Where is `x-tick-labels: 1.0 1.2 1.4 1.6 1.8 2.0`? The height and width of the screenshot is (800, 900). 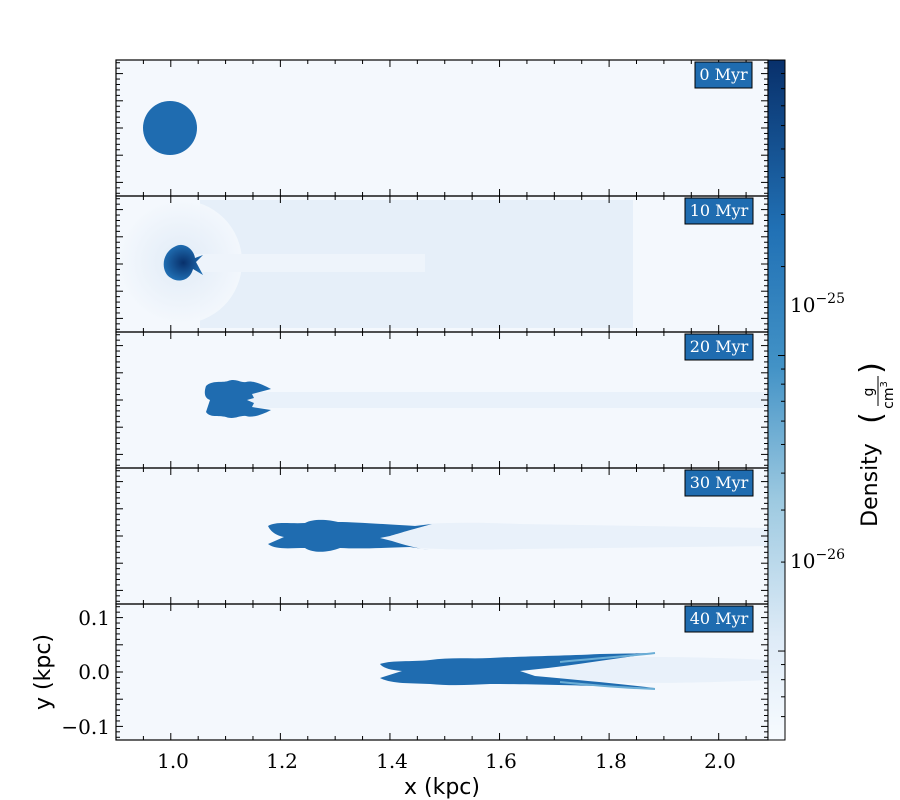
x-tick-labels: 1.0 1.2 1.4 1.6 1.8 2.0 is located at coordinates (446, 761).